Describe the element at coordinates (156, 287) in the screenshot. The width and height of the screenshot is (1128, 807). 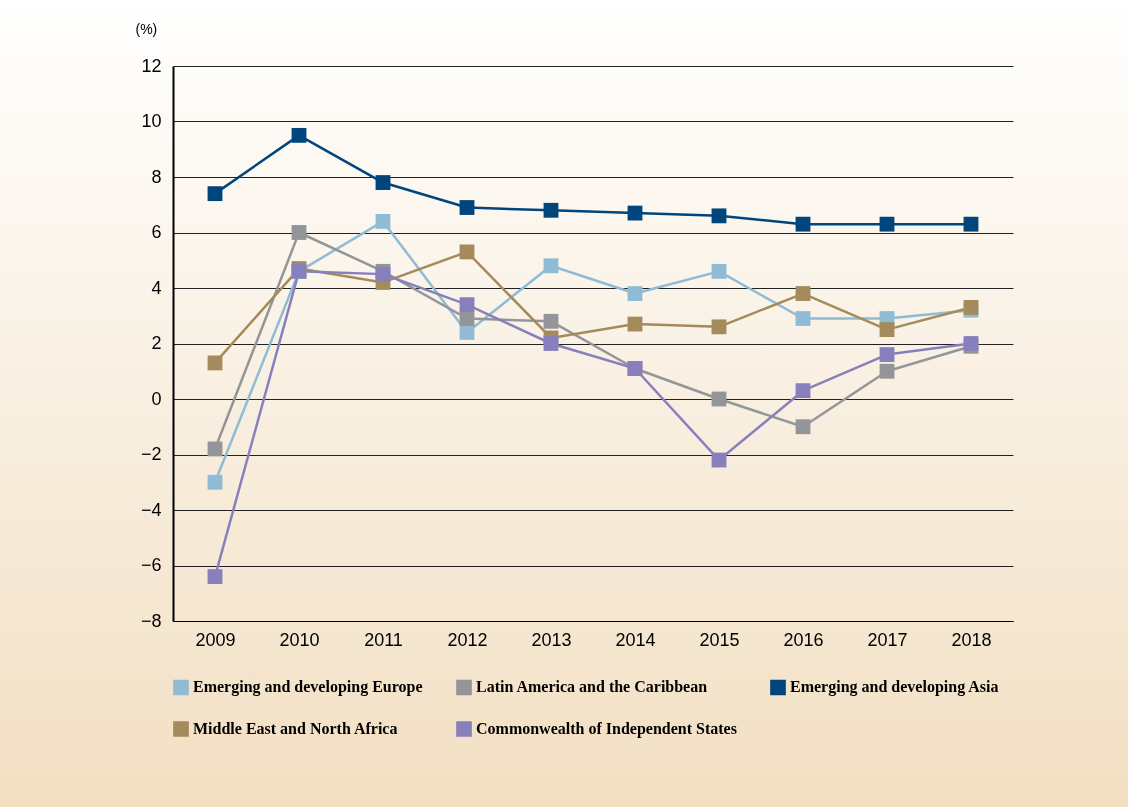
I see `y-tick-label: 4` at that location.